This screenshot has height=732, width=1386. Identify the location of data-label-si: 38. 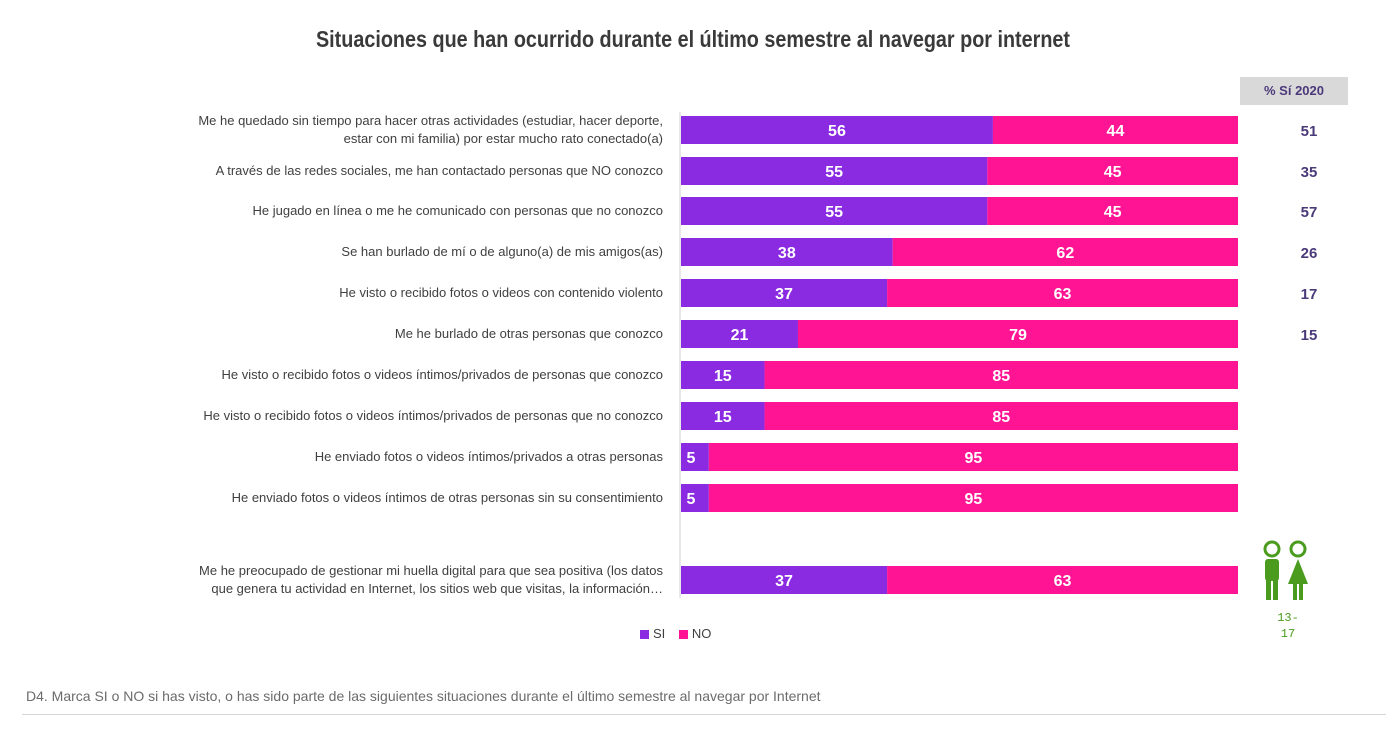
(787, 253).